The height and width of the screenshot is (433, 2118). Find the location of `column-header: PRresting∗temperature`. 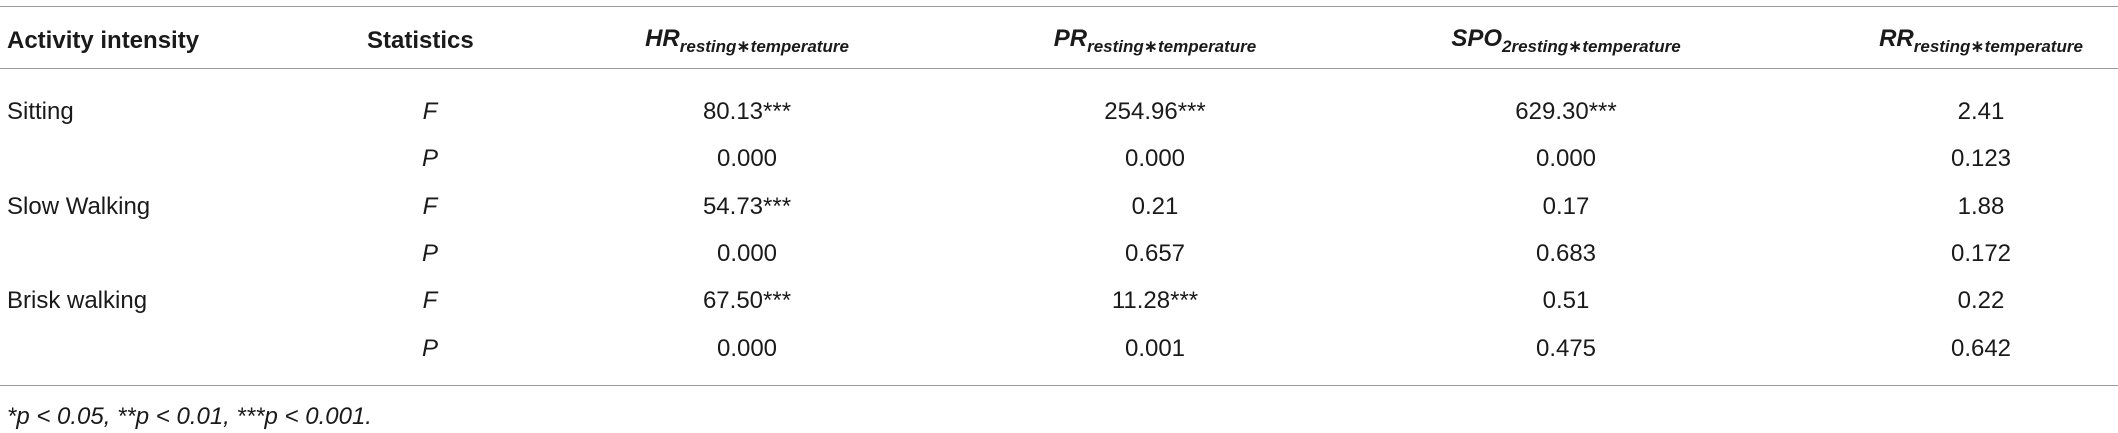

column-header: PRresting∗temperature is located at coordinates (1155, 40).